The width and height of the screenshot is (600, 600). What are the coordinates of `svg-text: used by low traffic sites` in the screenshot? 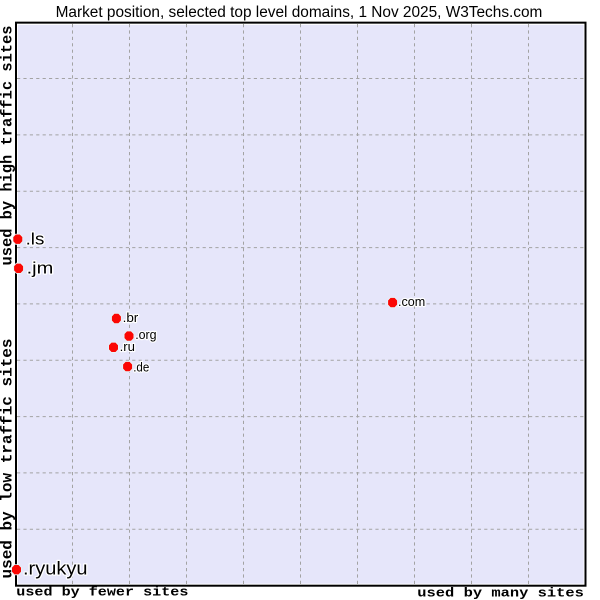 It's located at (8, 459).